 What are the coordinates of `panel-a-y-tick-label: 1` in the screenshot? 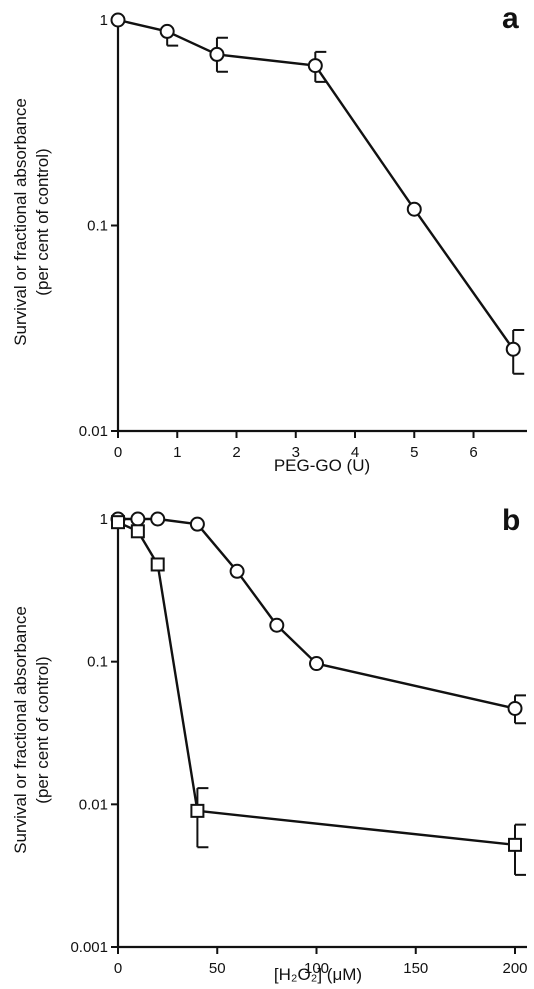 It's located at (104, 20).